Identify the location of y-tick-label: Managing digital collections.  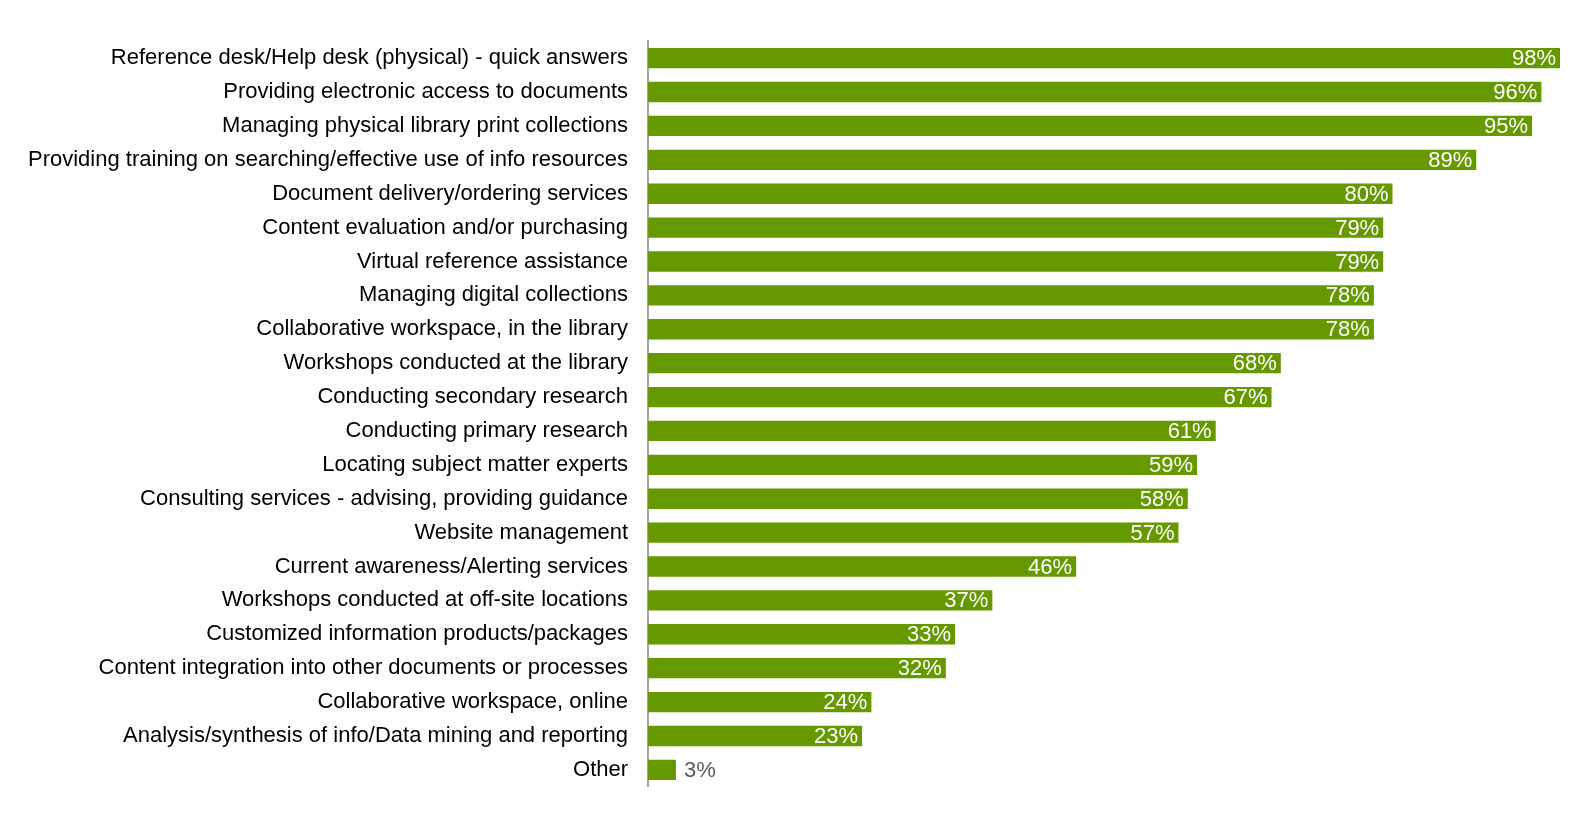
(493, 294).